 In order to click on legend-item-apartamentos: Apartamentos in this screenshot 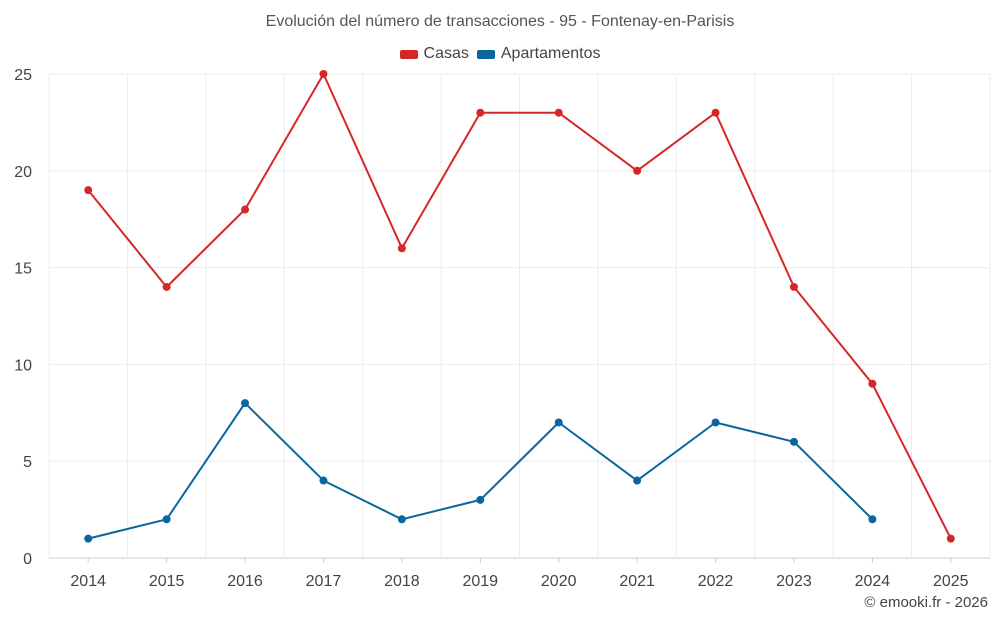, I will do `click(538, 54)`.